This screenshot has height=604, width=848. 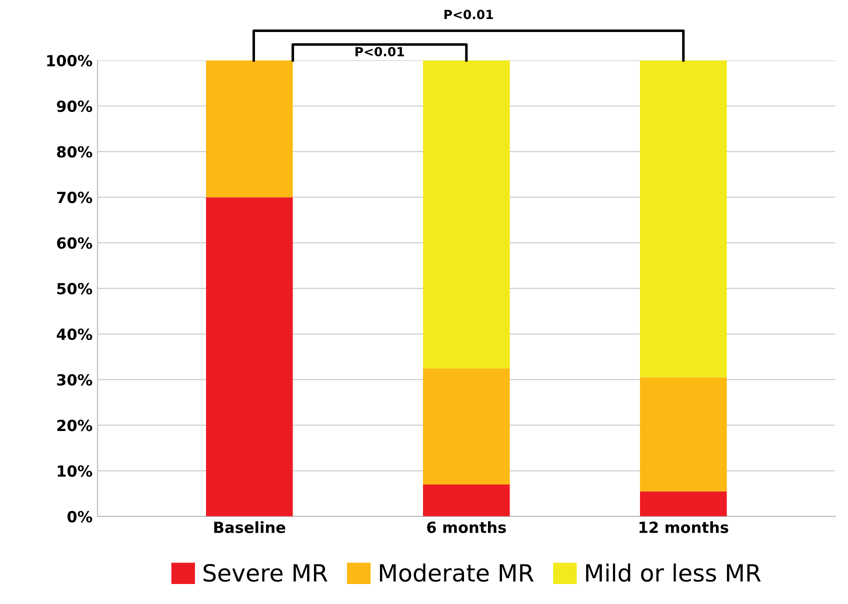 What do you see at coordinates (74, 152) in the screenshot?
I see `y-tick-label: 80%` at bounding box center [74, 152].